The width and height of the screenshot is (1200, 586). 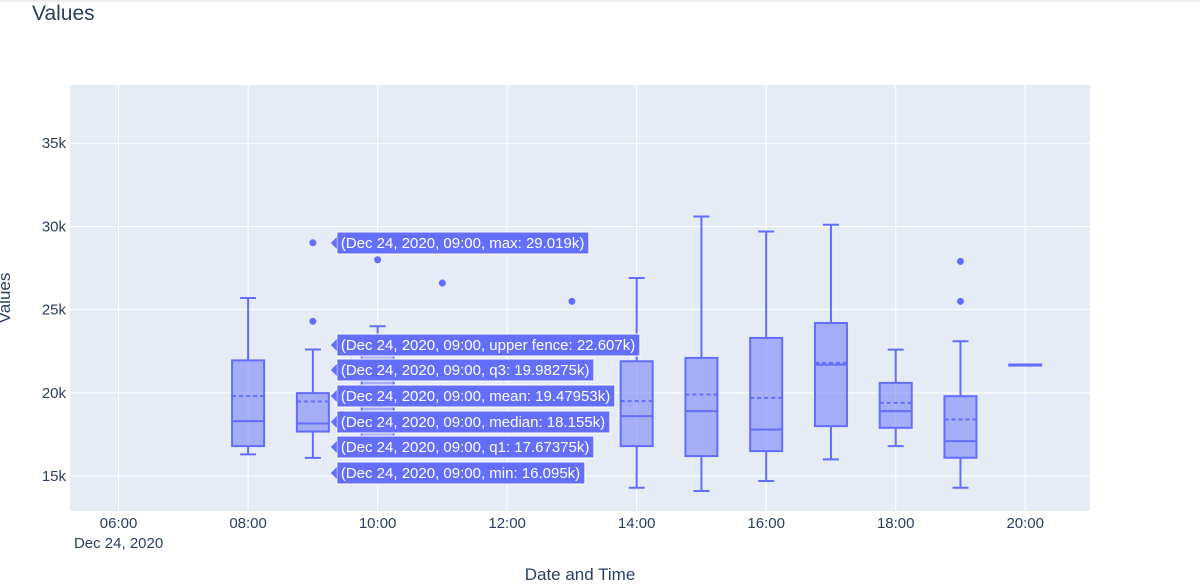 I want to click on y-tick-label: 35k, so click(x=54, y=143).